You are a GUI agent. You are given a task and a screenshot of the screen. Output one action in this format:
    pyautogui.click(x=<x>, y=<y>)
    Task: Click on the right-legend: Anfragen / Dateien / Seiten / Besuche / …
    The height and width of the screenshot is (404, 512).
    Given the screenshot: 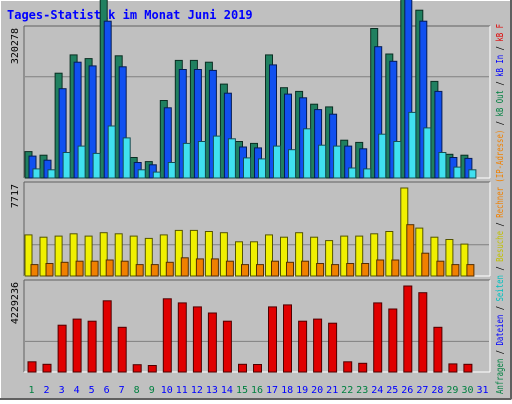 What is the action you would take?
    pyautogui.click(x=500, y=209)
    